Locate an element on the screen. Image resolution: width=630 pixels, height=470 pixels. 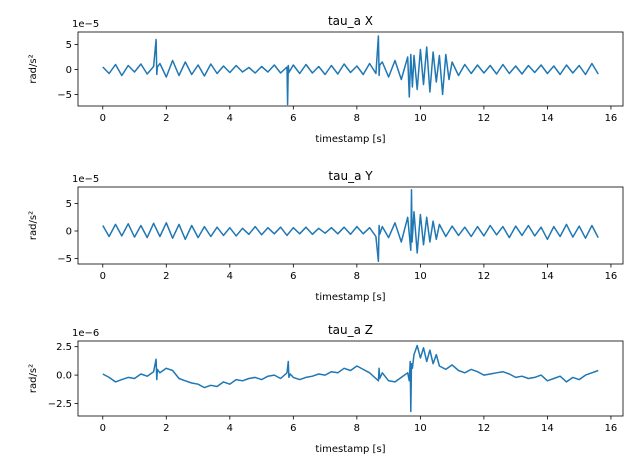
chart-title: tau_a Z is located at coordinates (350, 330).